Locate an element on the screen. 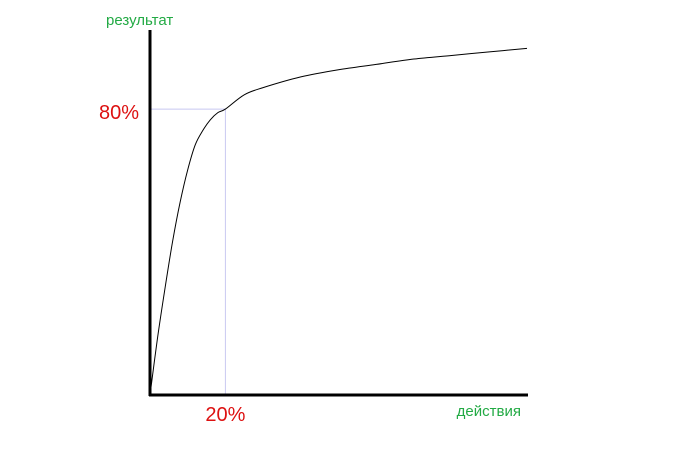  y-axis-label: результат is located at coordinates (139, 20).